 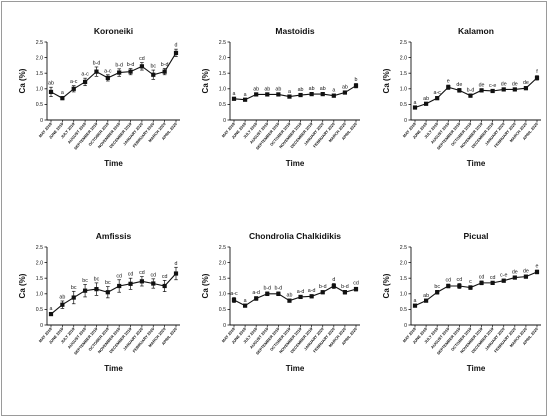 I want to click on significance-letter: bc, so click(x=74, y=288).